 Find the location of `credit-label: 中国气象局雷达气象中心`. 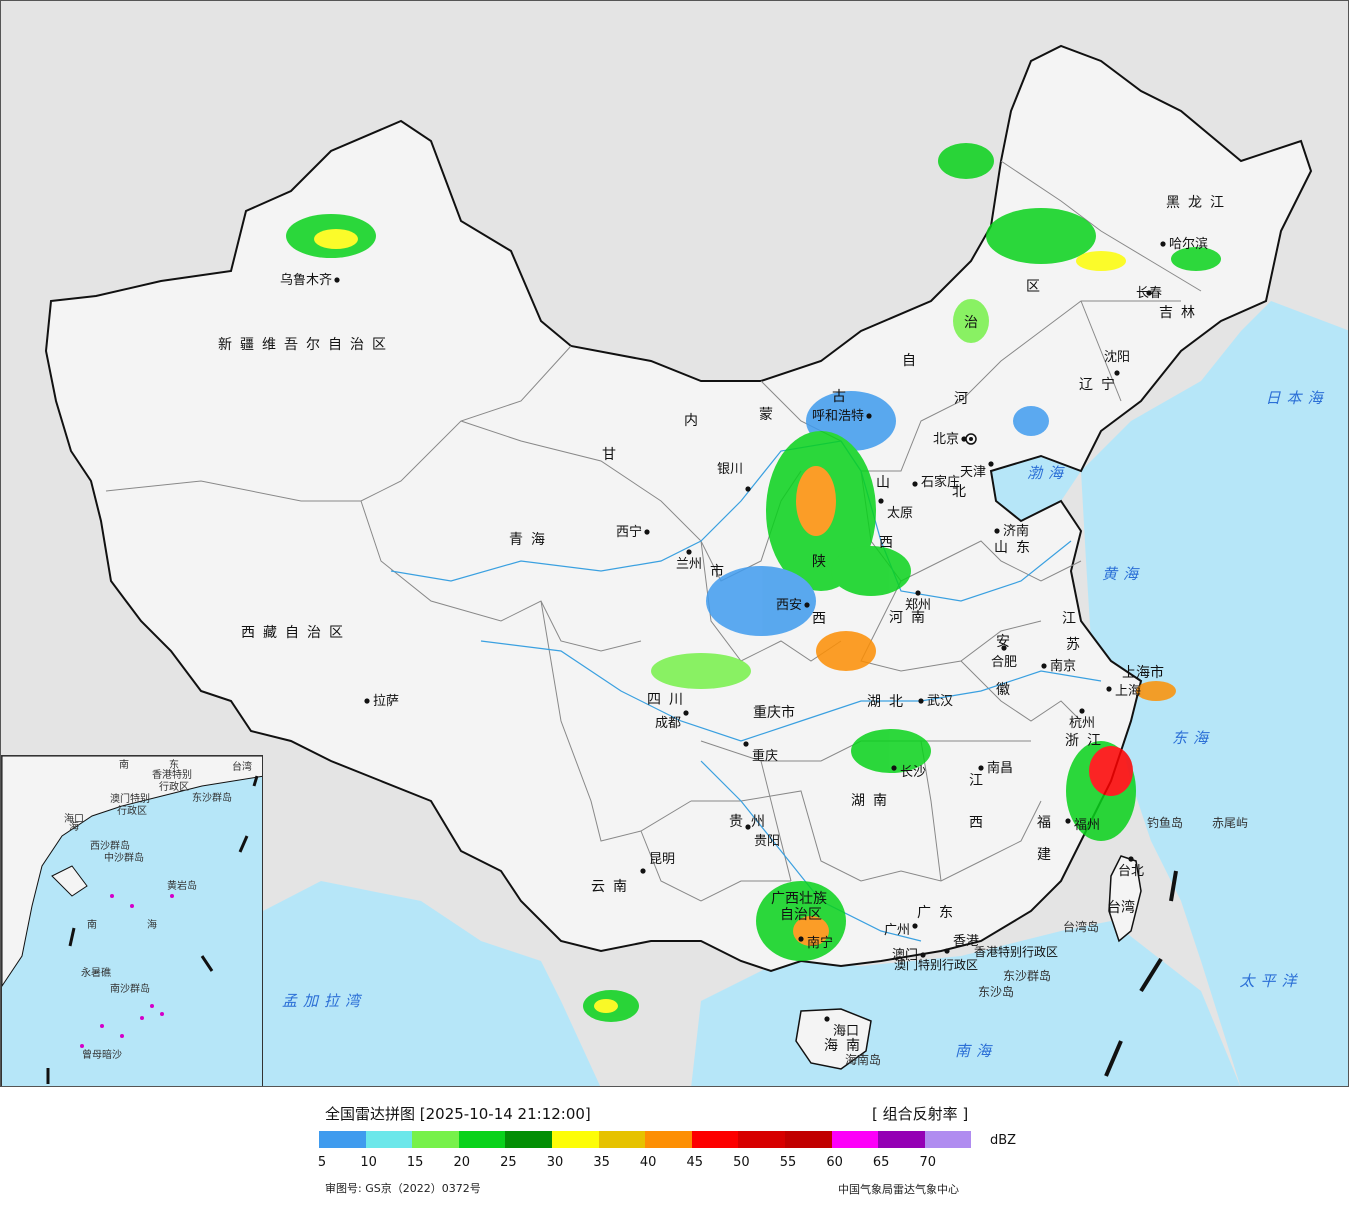

credit-label: 中国气象局雷达气象中心 is located at coordinates (898, 1189).